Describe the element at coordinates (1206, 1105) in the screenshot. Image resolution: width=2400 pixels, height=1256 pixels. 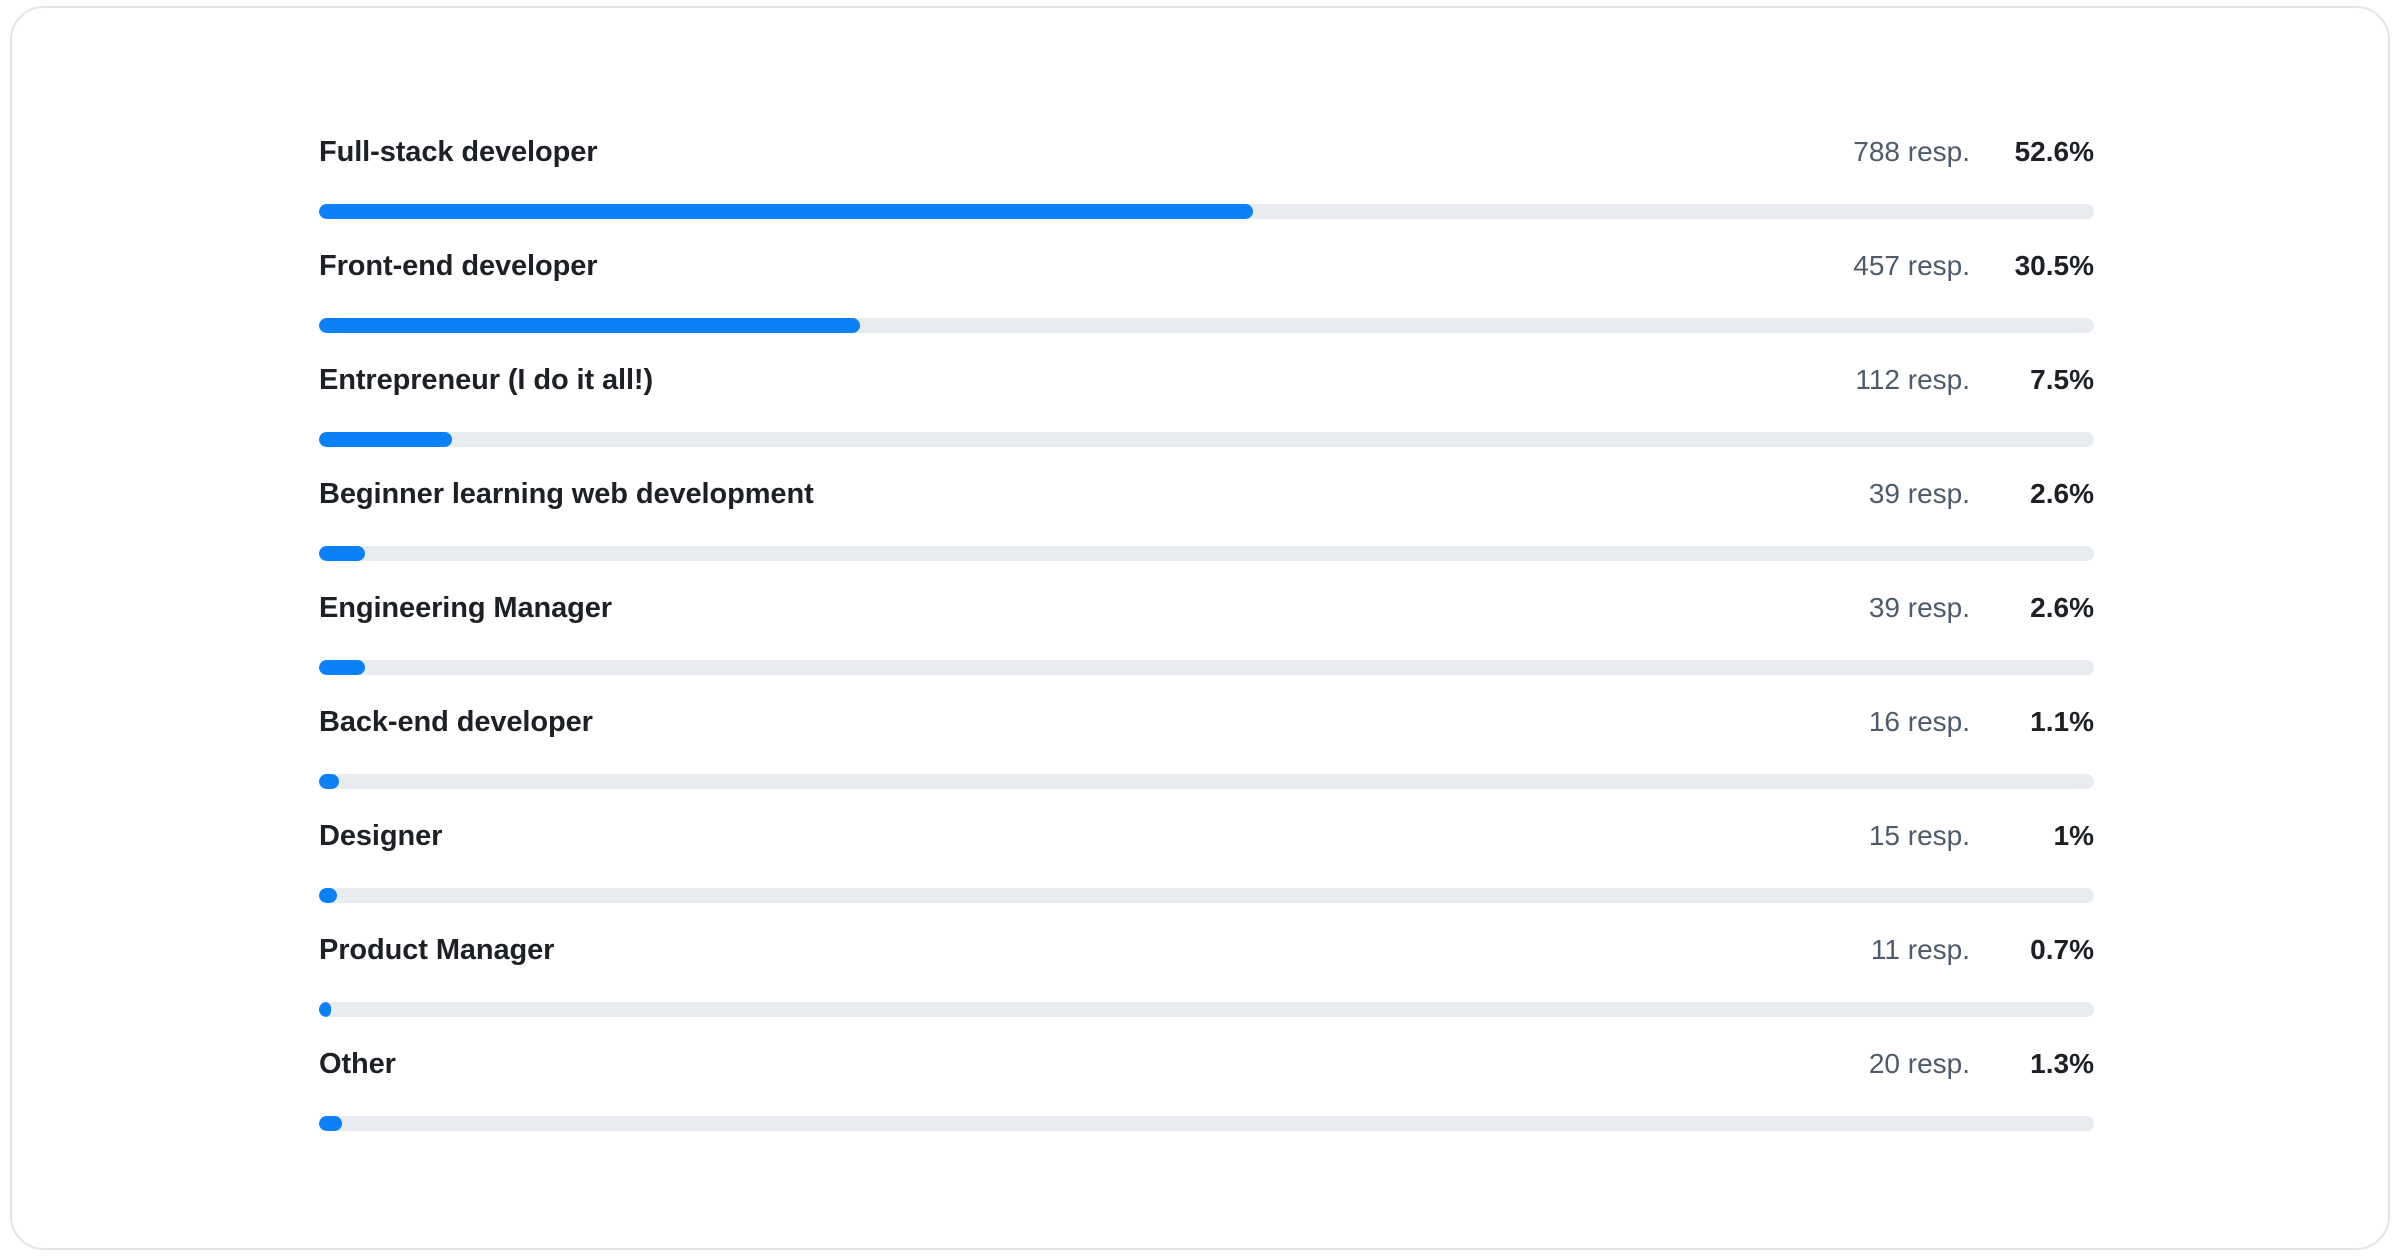
I see `result-row: Other 20 resp. 1.3%` at that location.